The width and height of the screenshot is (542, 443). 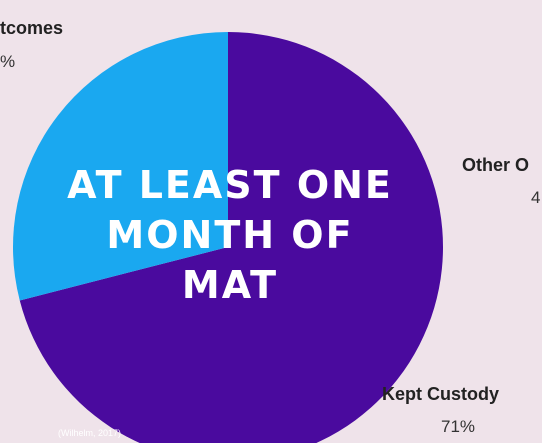 What do you see at coordinates (230, 285) in the screenshot?
I see `center-title-line-3: MAT` at bounding box center [230, 285].